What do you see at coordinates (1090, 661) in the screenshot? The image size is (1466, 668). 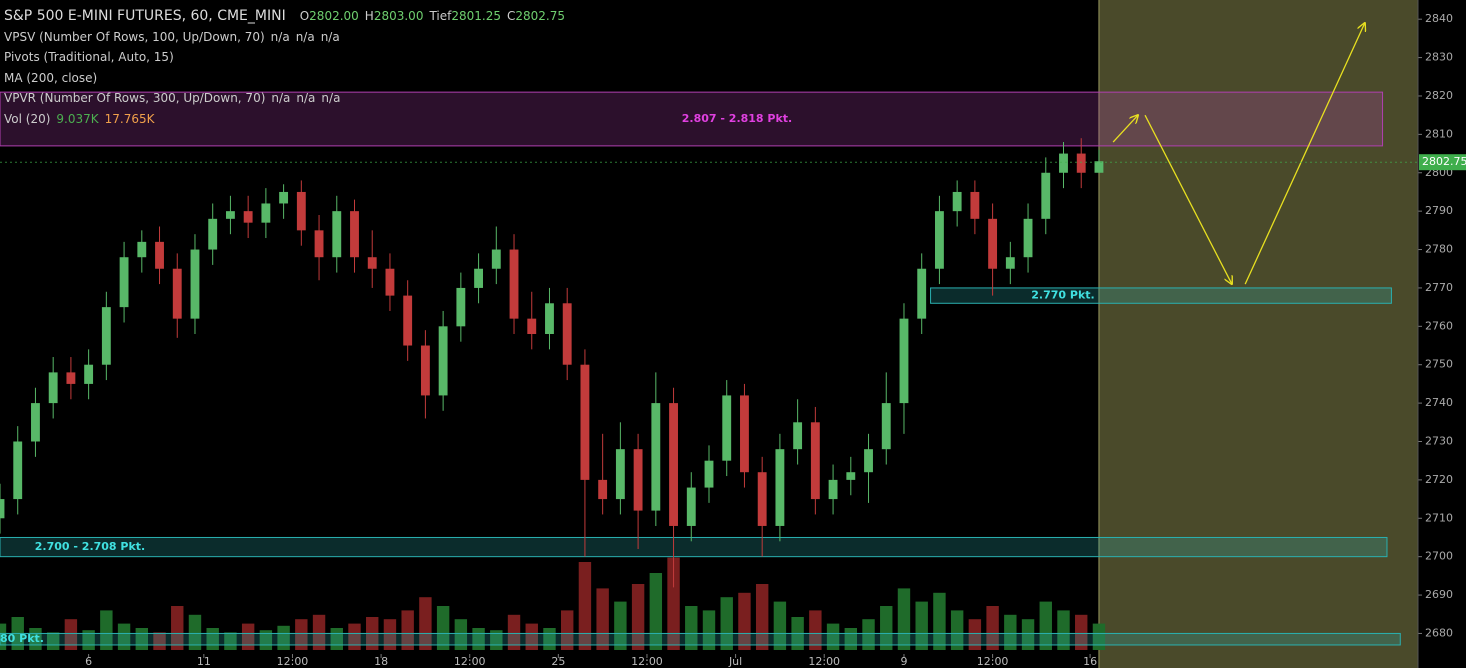 I see `x-tick-label: 16` at bounding box center [1090, 661].